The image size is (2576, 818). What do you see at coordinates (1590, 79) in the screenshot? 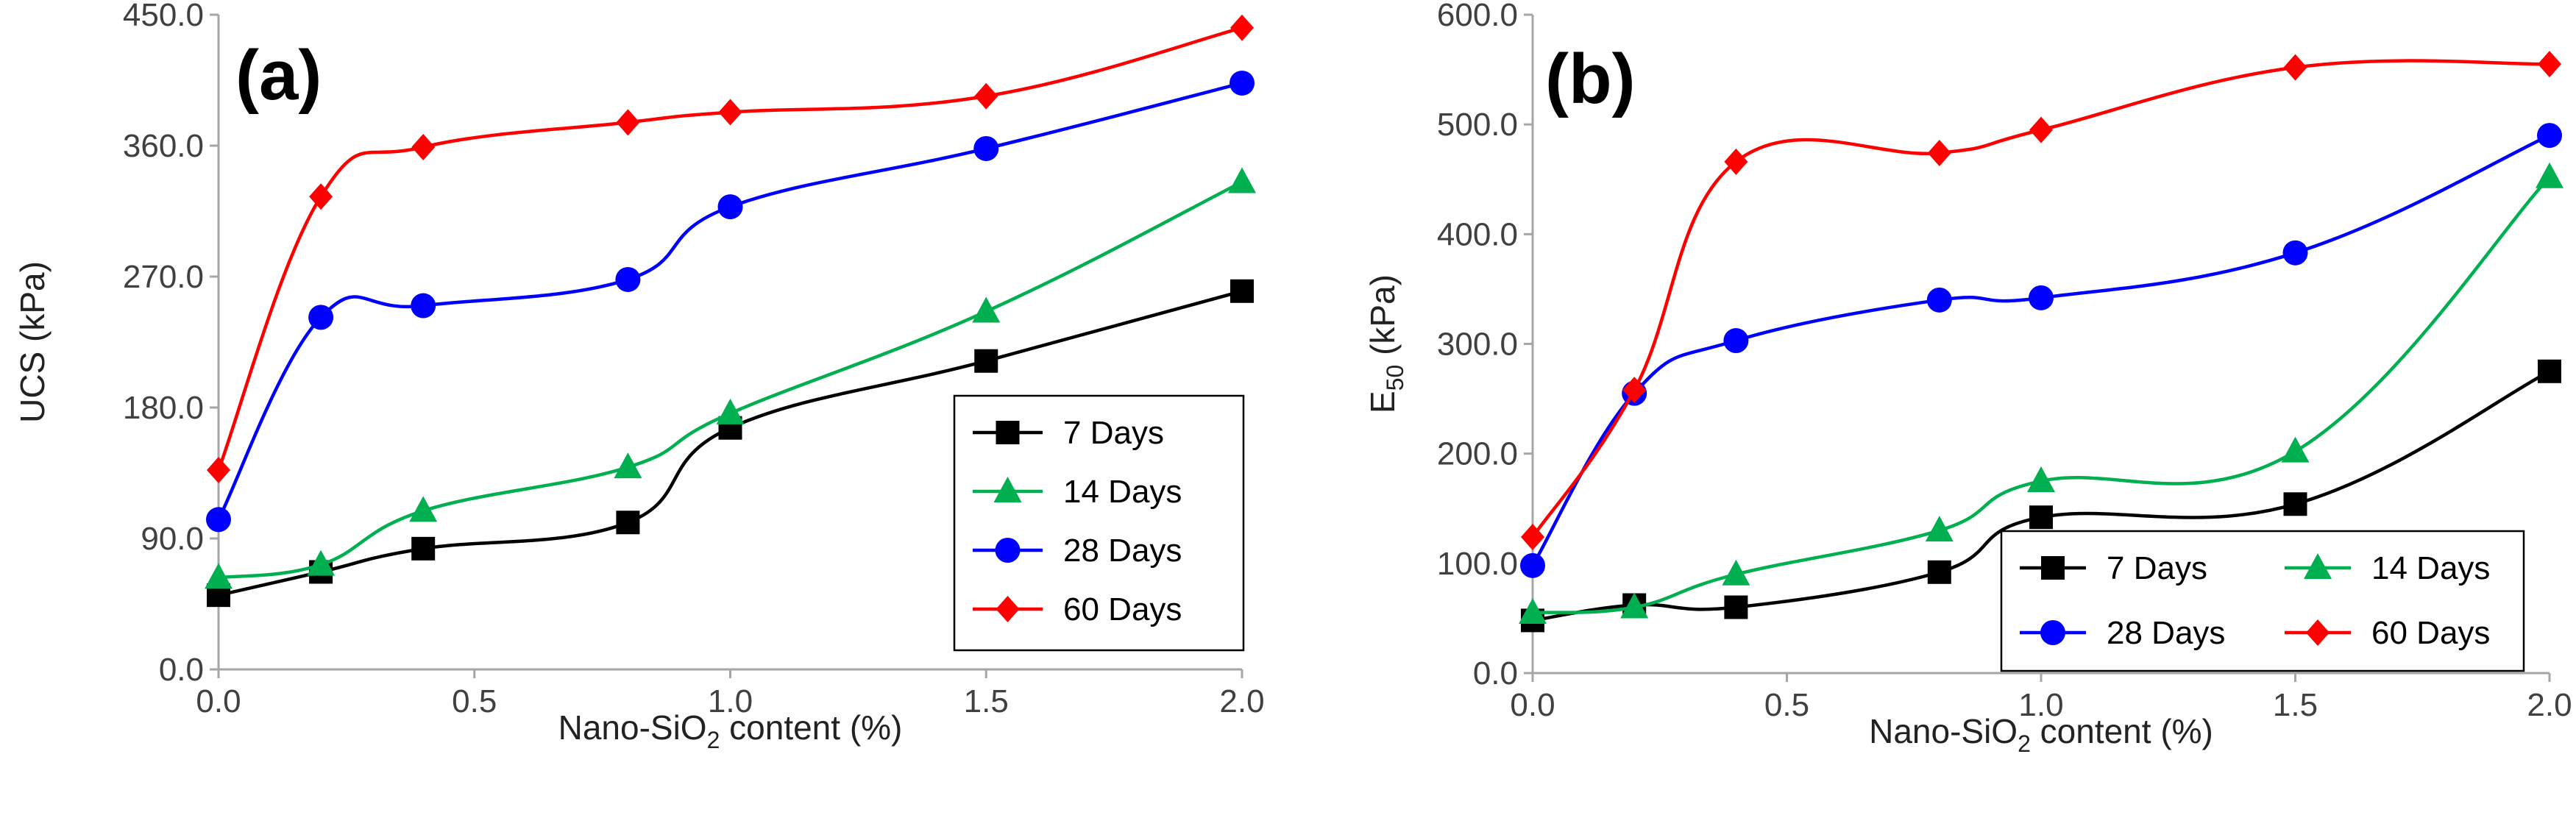
I see `panel-label: (b)` at bounding box center [1590, 79].